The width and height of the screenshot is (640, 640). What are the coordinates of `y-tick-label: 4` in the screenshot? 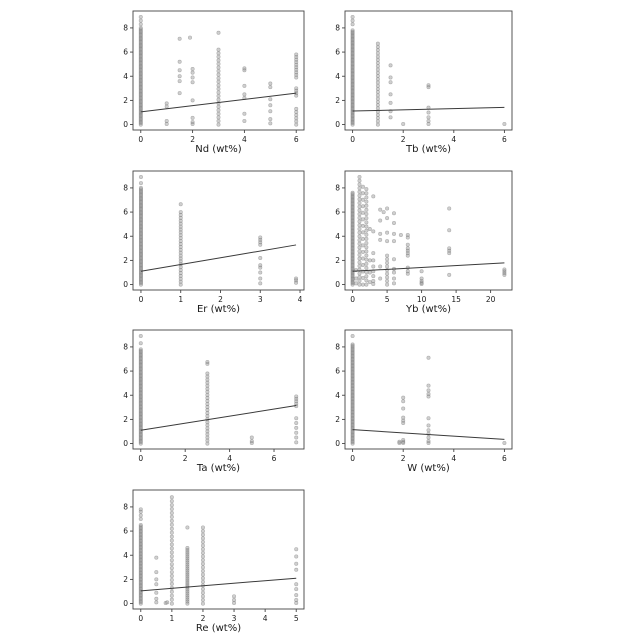 It's located at (337, 76).